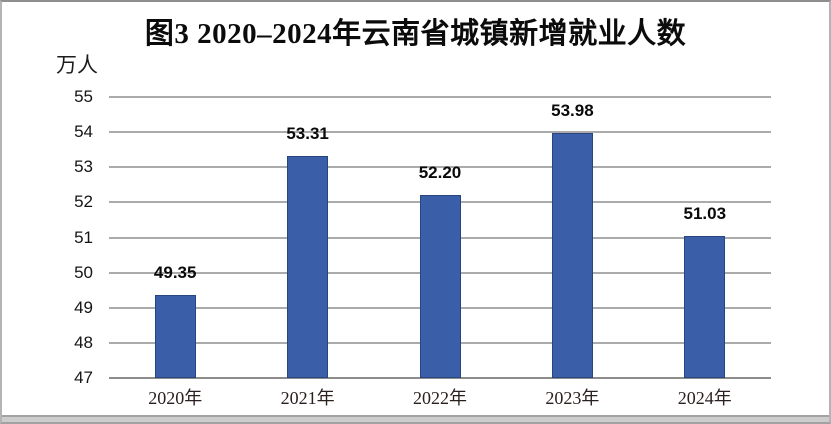  What do you see at coordinates (175, 273) in the screenshot?
I see `bar-value-label: 49.35` at bounding box center [175, 273].